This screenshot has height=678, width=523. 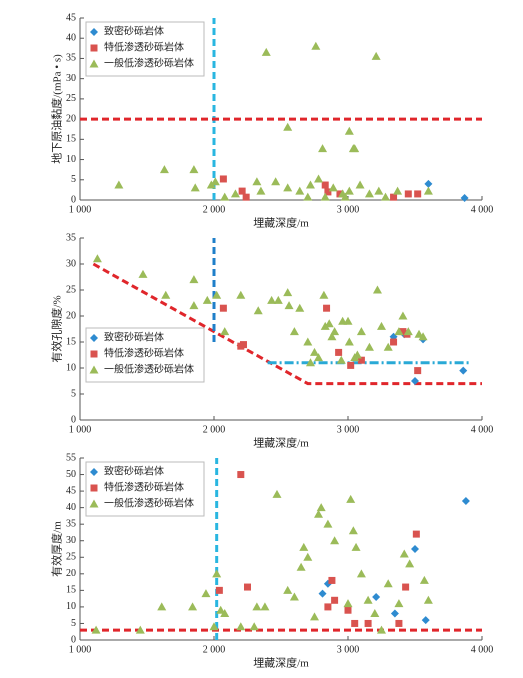 I want to click on legend-label: 特低渗透砂砾岩体, so click(x=144, y=486).